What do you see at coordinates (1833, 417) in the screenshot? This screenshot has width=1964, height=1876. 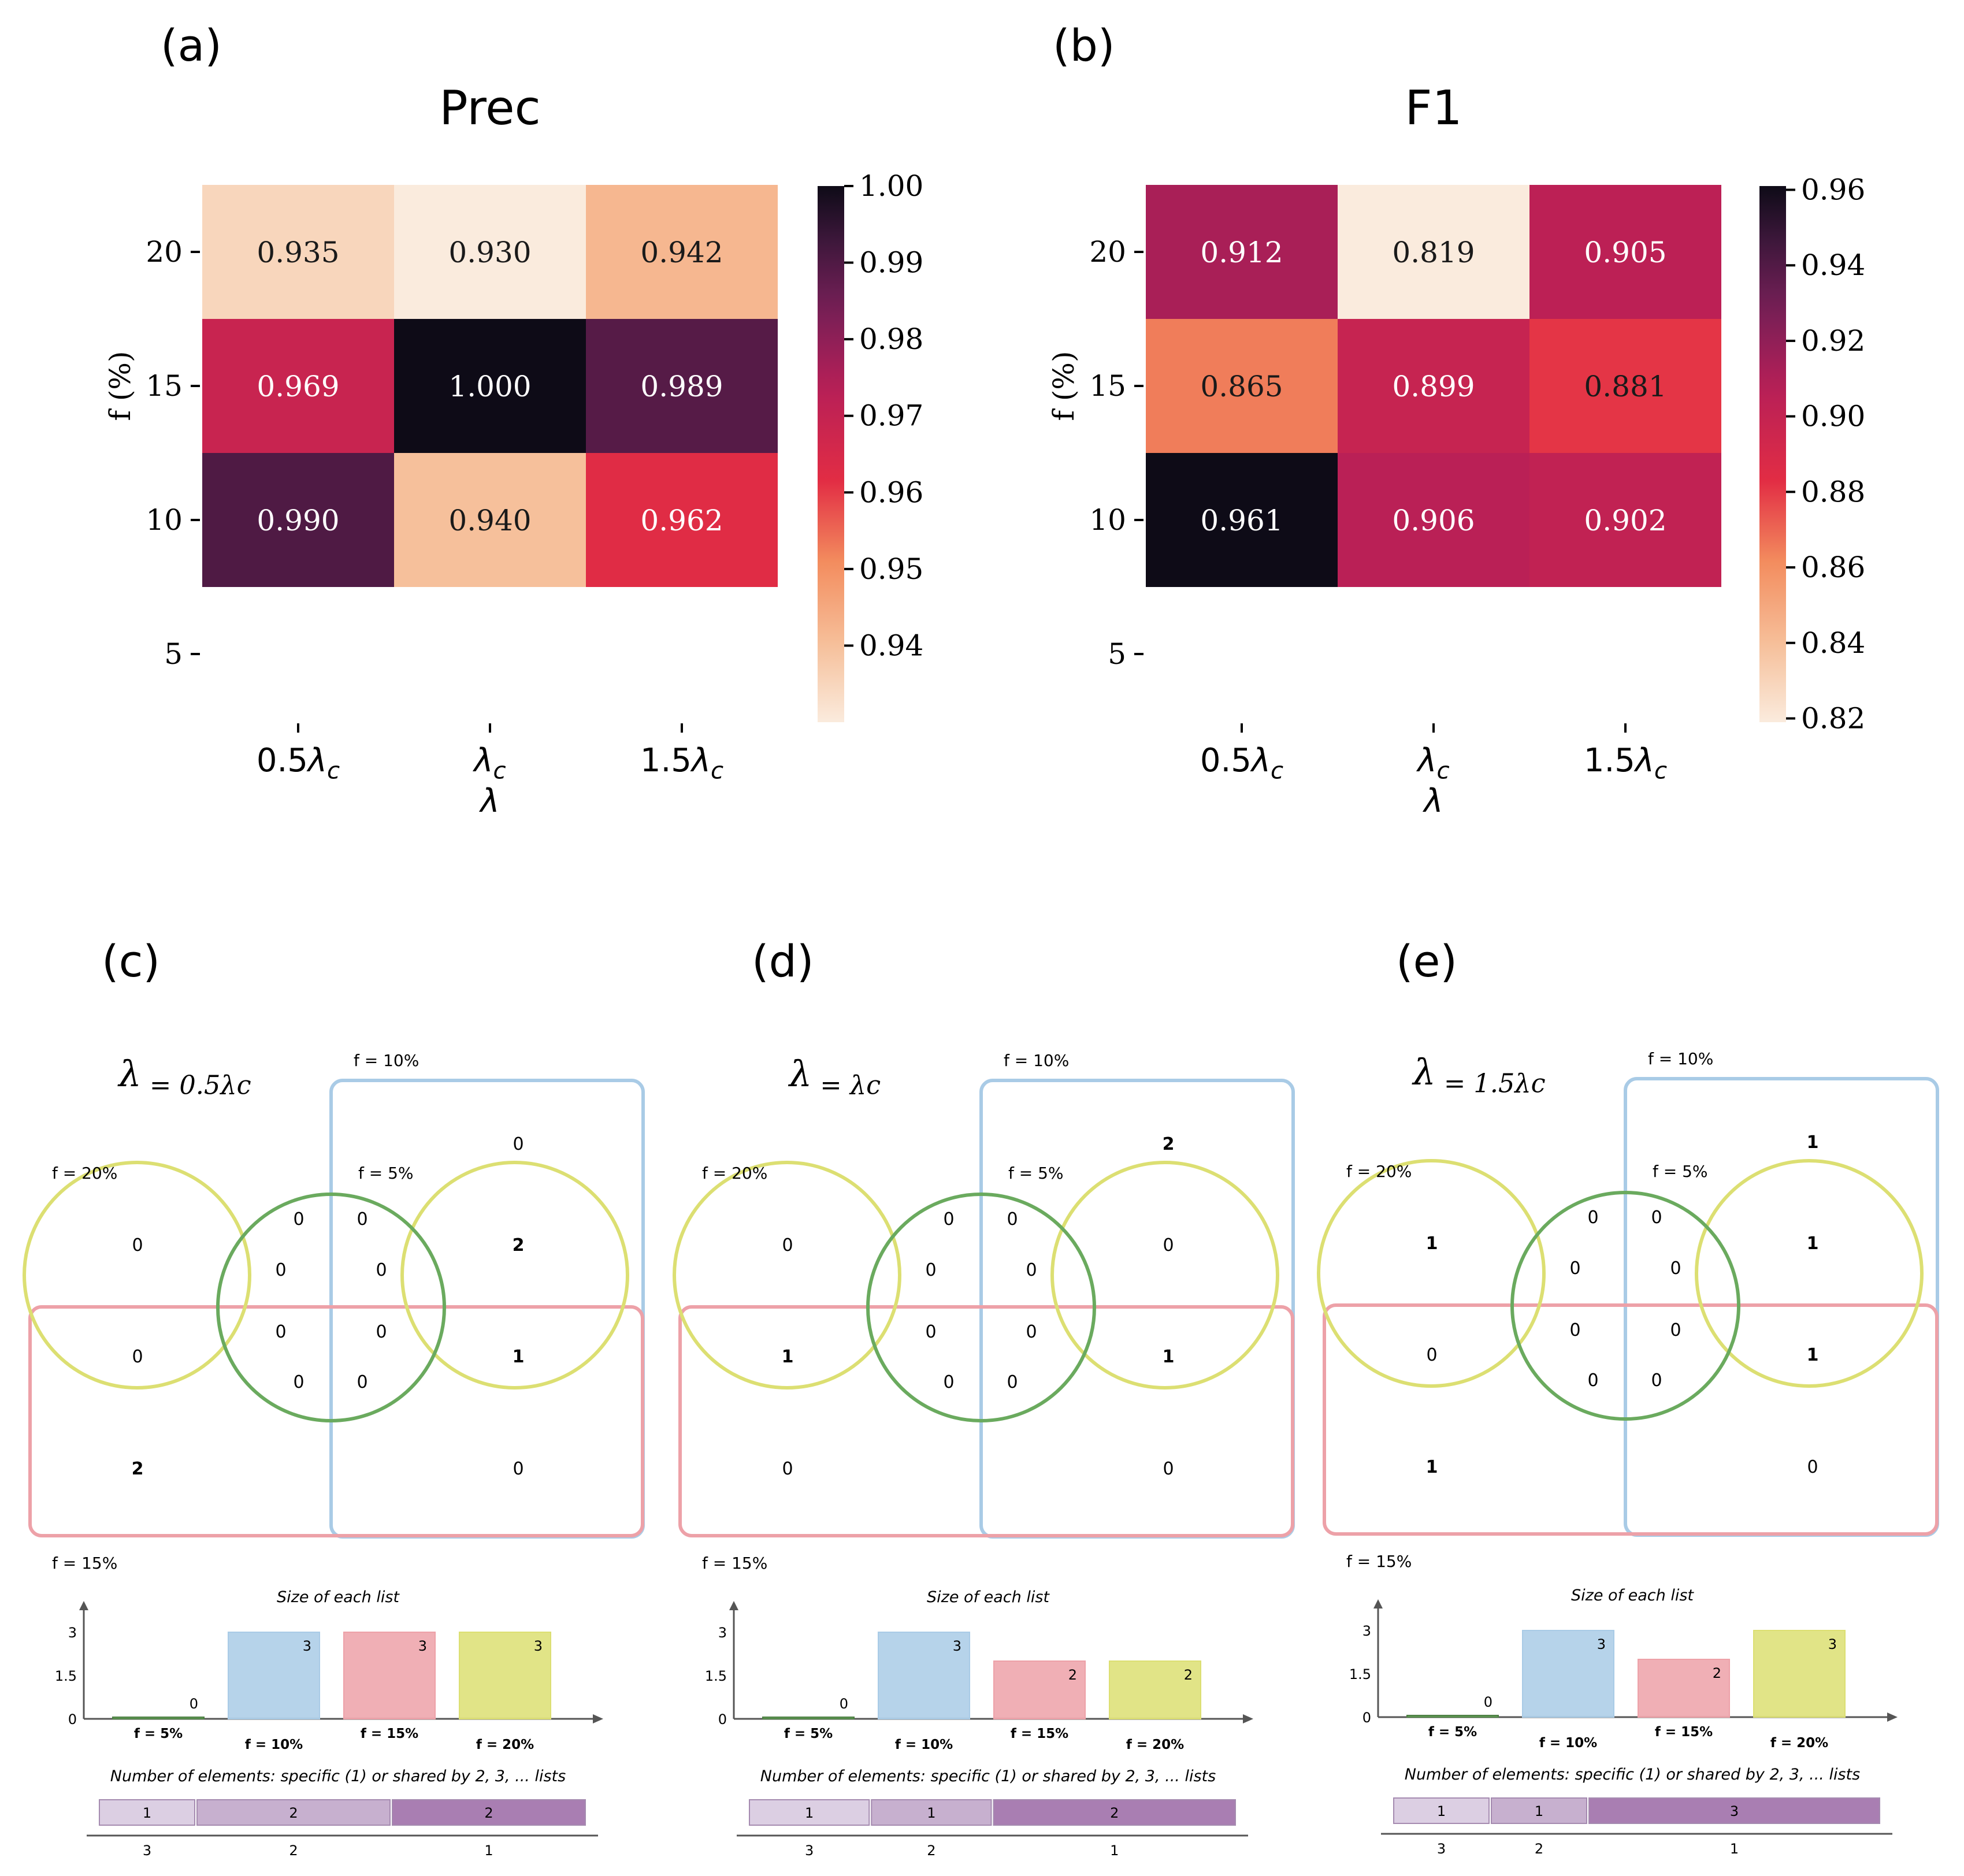 I see `colorbar-tick-label: 0.90` at bounding box center [1833, 417].